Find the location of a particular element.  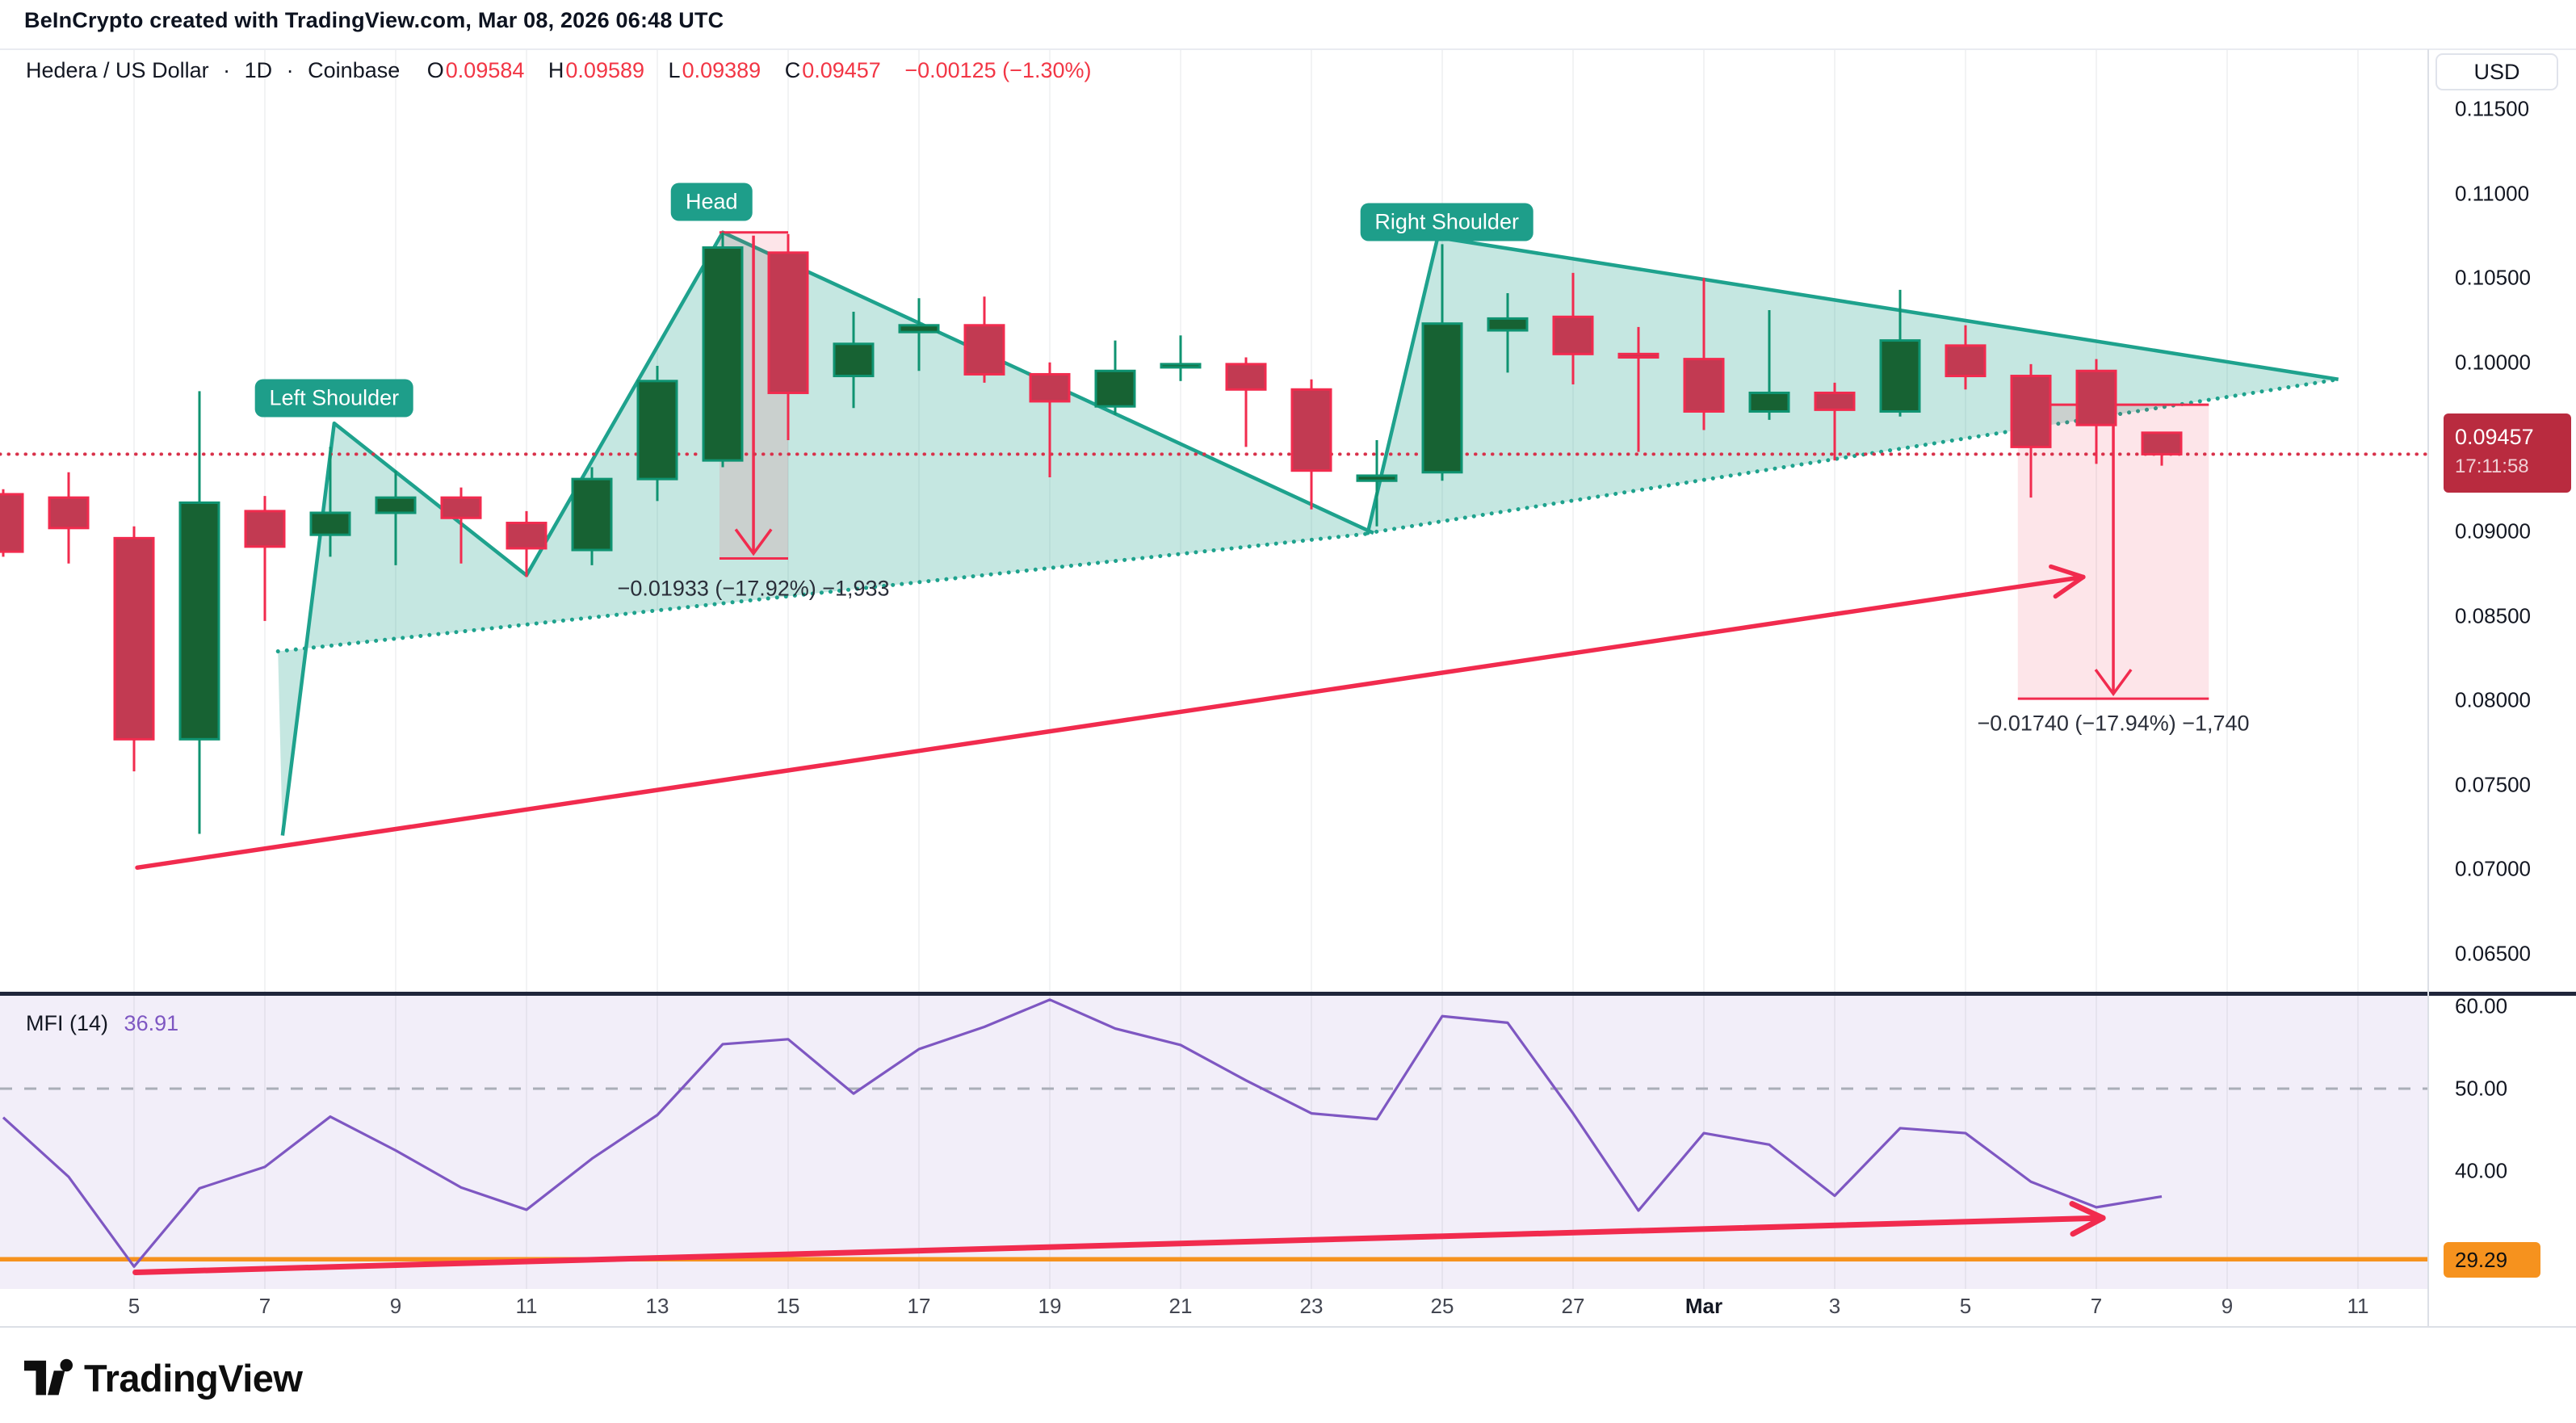

indicator-legend: MFI (14) 36.91 is located at coordinates (102, 1023).